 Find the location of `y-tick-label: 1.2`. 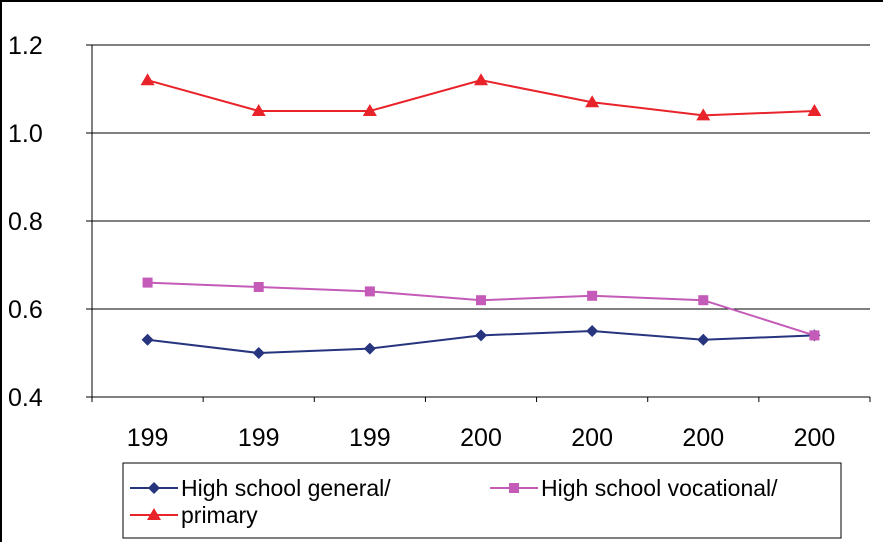

y-tick-label: 1.2 is located at coordinates (25, 46).